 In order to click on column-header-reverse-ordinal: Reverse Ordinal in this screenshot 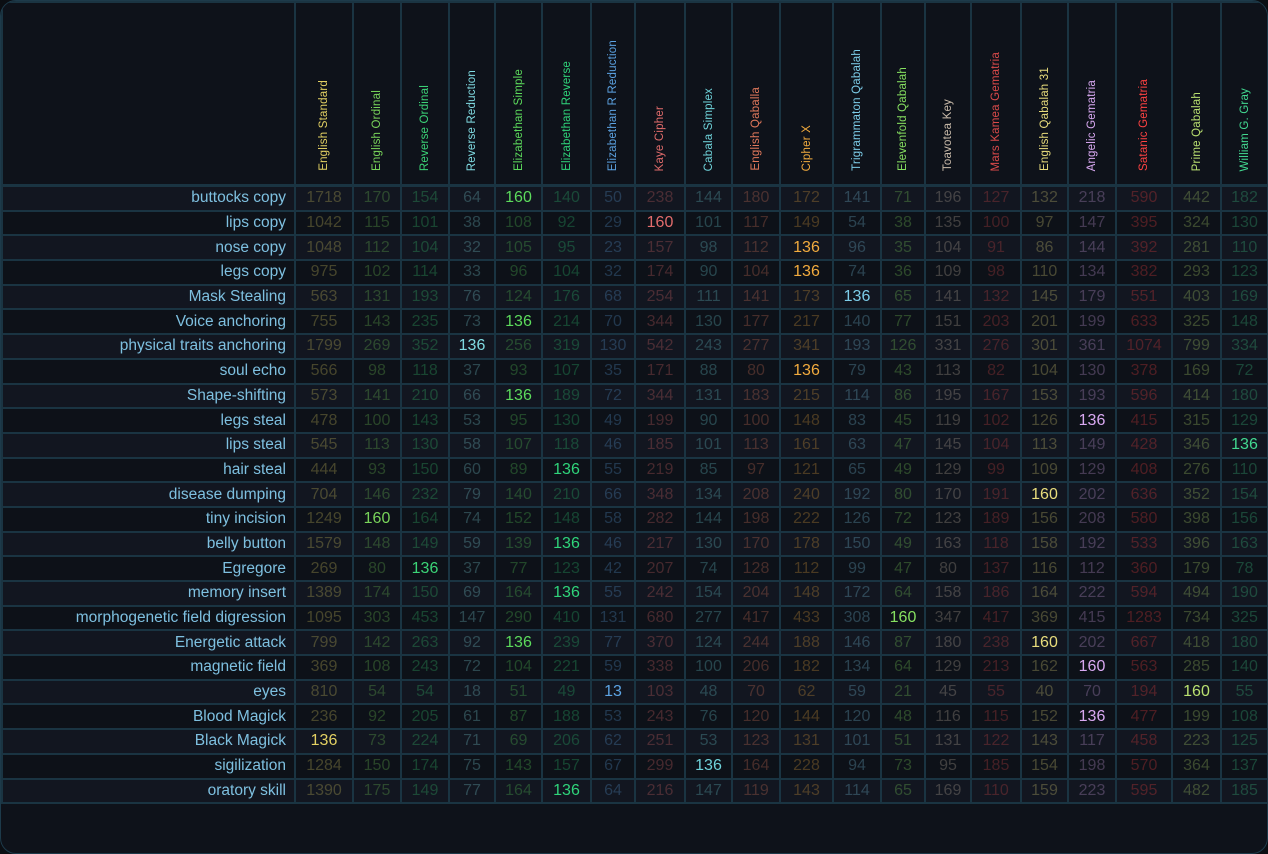, I will do `click(425, 94)`.